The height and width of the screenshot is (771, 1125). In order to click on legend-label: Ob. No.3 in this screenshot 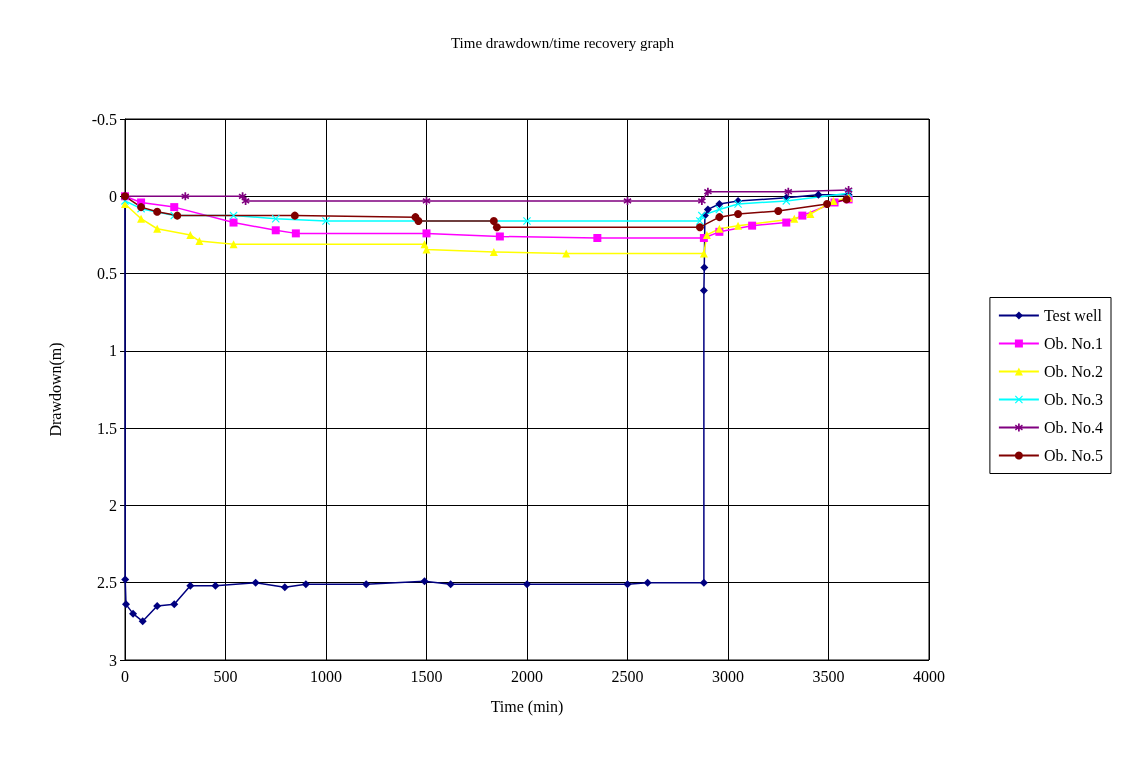, I will do `click(1073, 399)`.